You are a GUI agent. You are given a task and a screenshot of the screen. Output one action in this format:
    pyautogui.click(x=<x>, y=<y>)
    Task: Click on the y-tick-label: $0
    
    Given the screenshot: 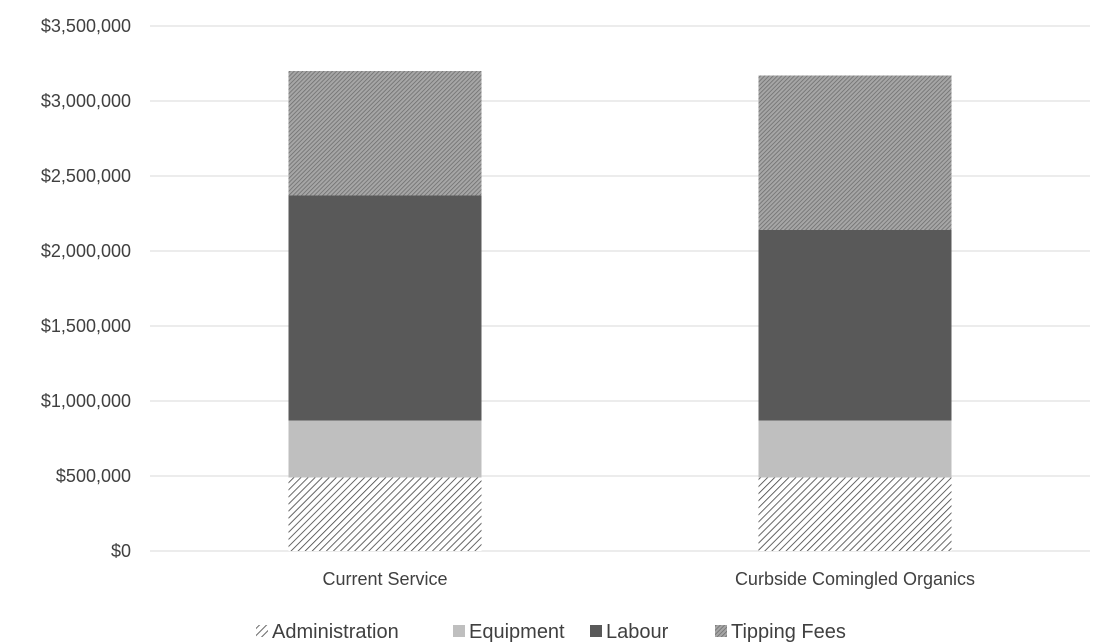 What is the action you would take?
    pyautogui.click(x=121, y=551)
    